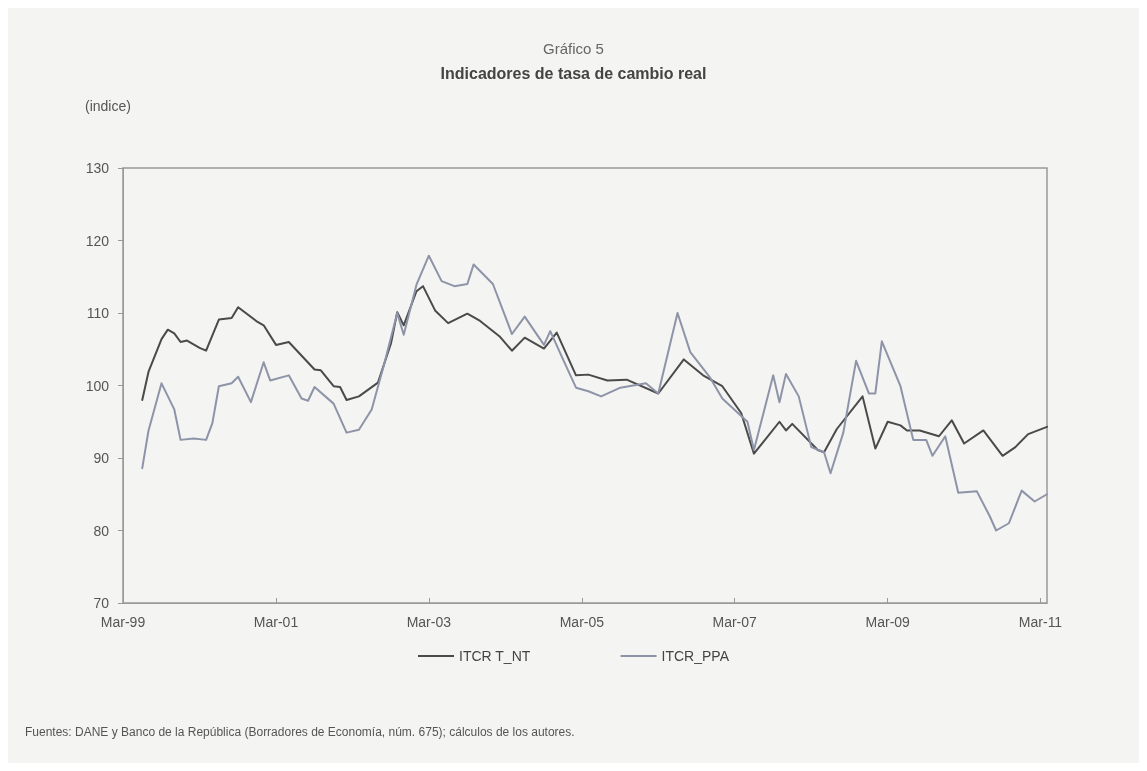 The image size is (1147, 771). I want to click on y-tick-label: 110, so click(98, 313).